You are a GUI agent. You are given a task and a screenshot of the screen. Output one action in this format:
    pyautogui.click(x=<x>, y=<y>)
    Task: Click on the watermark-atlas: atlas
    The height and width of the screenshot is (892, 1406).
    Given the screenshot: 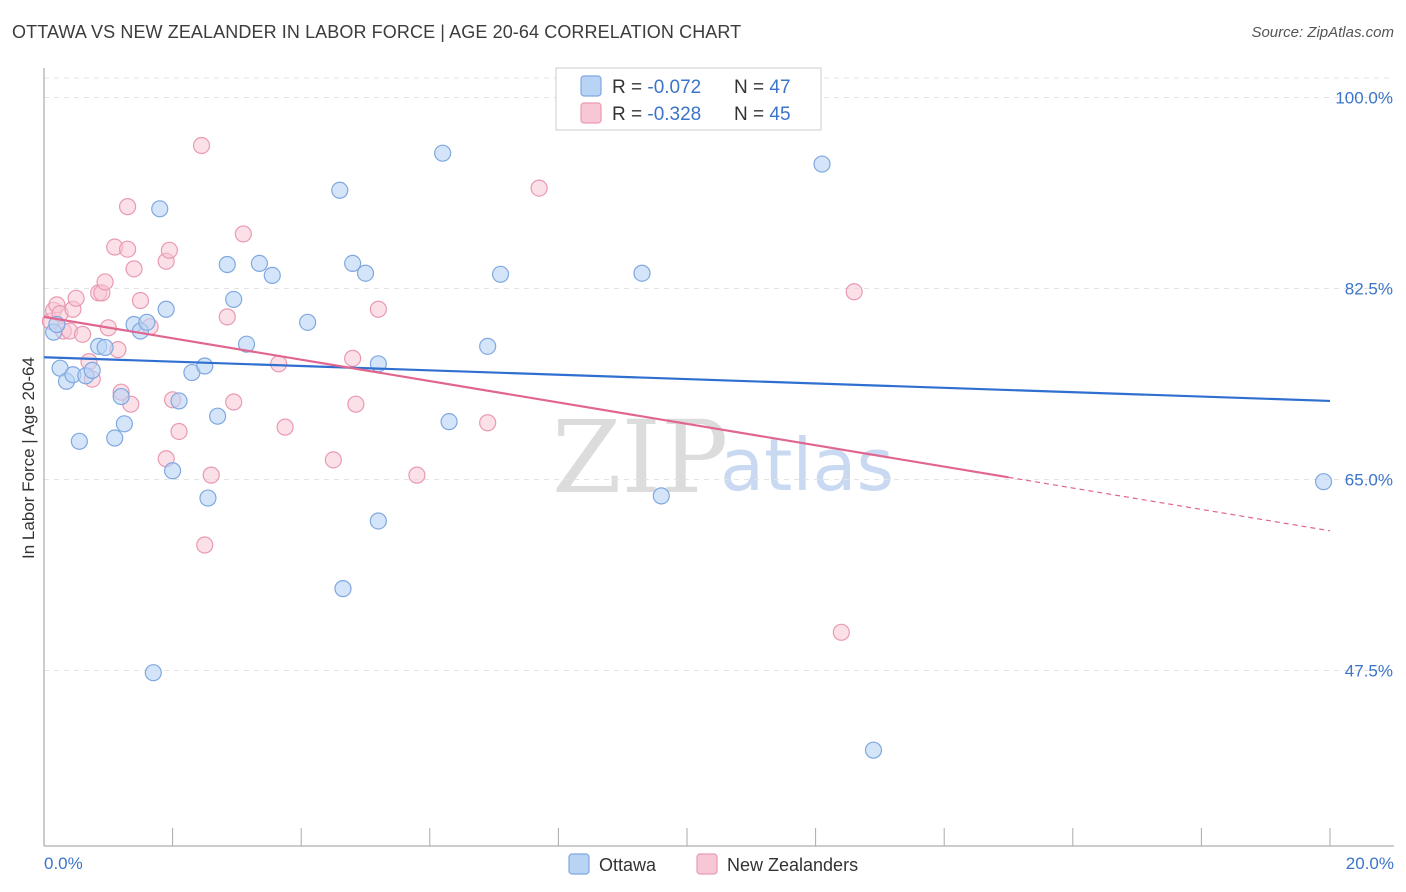 What is the action you would take?
    pyautogui.click(x=807, y=465)
    